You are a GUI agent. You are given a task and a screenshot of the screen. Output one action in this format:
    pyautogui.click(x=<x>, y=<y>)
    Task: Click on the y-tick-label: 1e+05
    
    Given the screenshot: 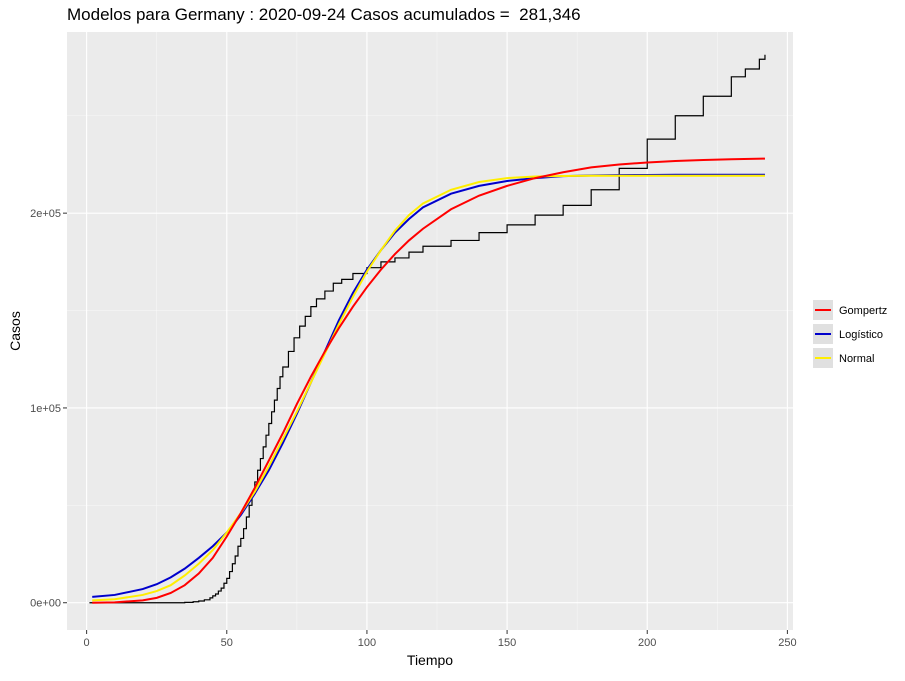 What is the action you would take?
    pyautogui.click(x=45, y=409)
    